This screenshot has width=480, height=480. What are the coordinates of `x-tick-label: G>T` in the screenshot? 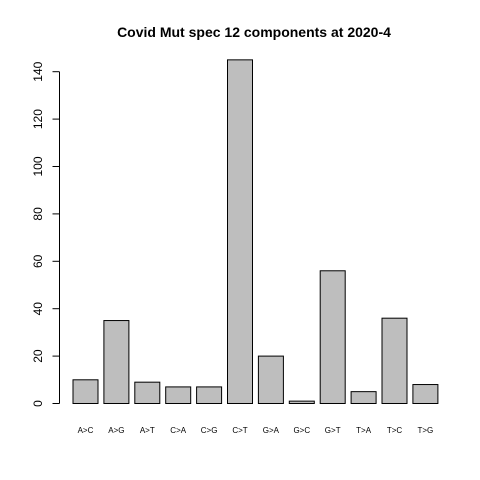 It's located at (333, 430).